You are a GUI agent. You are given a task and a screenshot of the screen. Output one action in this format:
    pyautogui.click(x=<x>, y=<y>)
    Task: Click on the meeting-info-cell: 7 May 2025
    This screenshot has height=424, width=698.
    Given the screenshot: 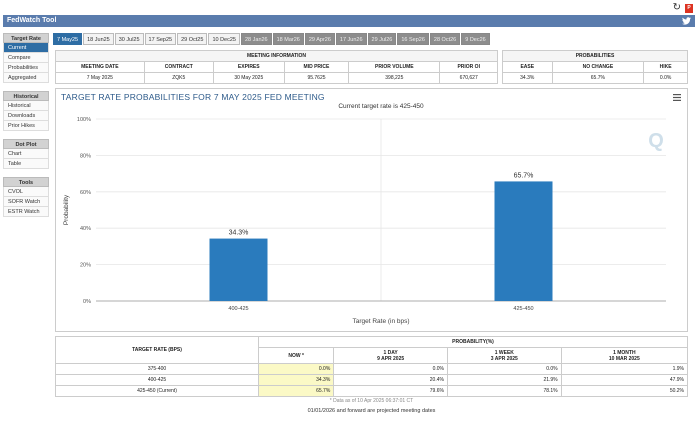 What is the action you would take?
    pyautogui.click(x=100, y=78)
    